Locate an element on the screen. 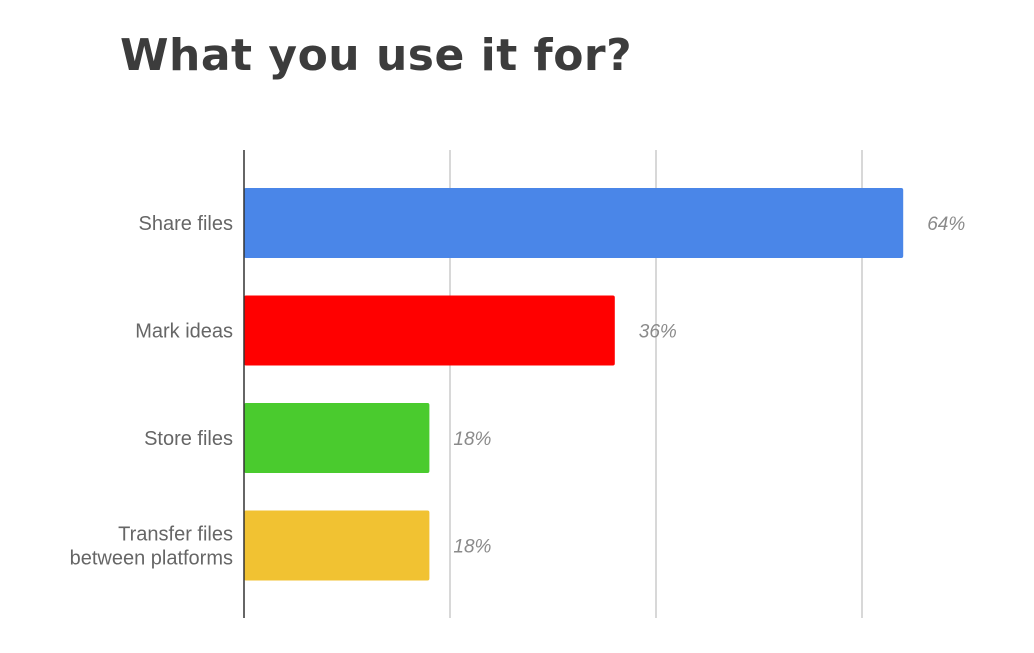 The image size is (1034, 653). category-label-line: Share files is located at coordinates (186, 224).